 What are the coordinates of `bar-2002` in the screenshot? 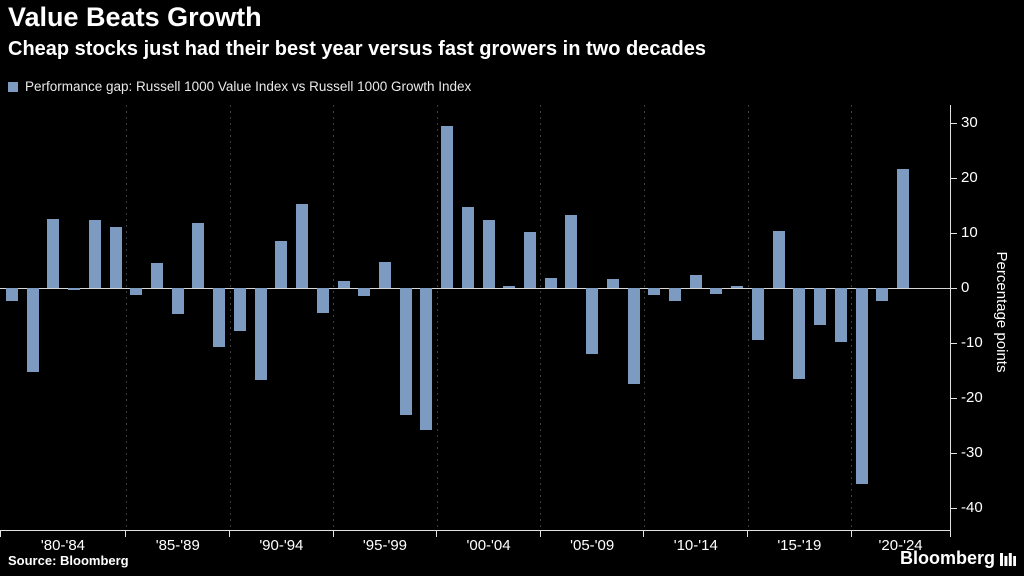 It's located at (488, 253).